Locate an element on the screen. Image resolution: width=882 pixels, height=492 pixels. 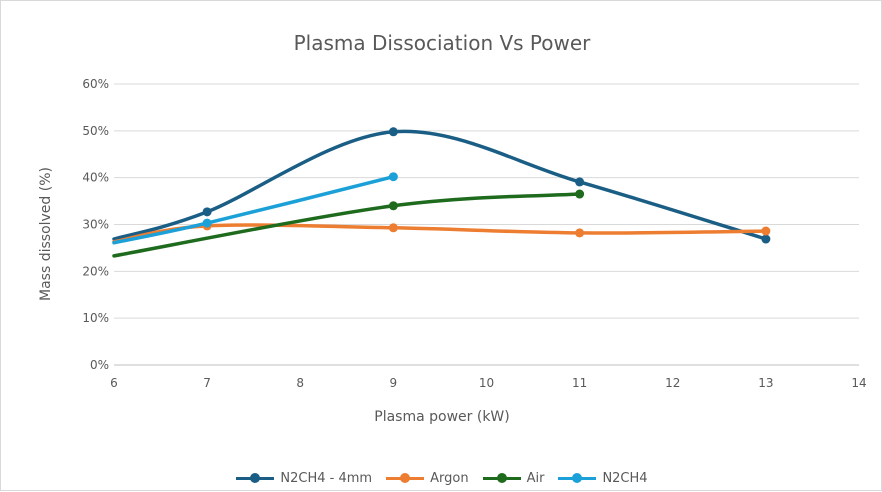
y-tick-label: 50% is located at coordinates (95, 131).